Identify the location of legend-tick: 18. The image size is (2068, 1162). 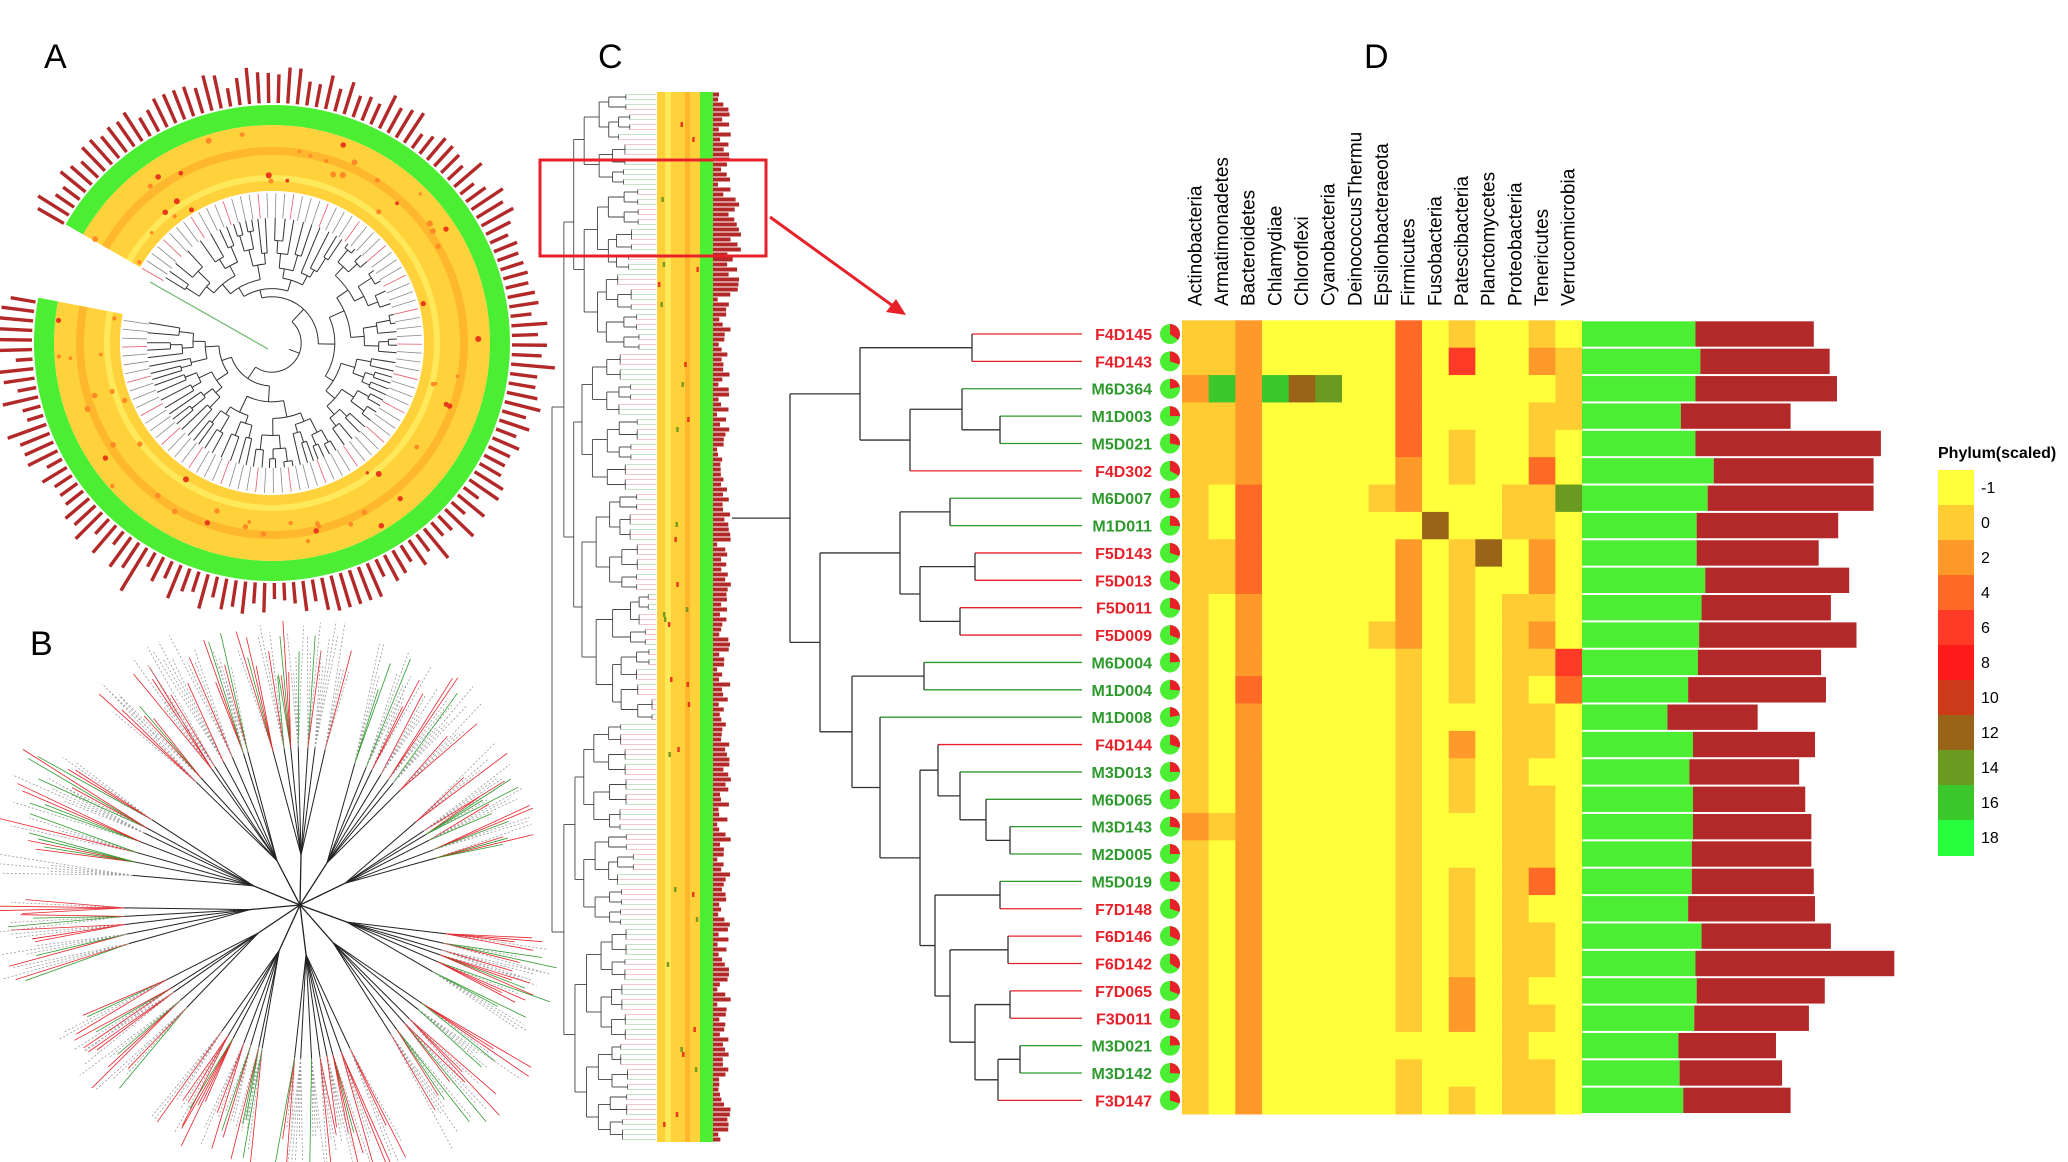
(1990, 838).